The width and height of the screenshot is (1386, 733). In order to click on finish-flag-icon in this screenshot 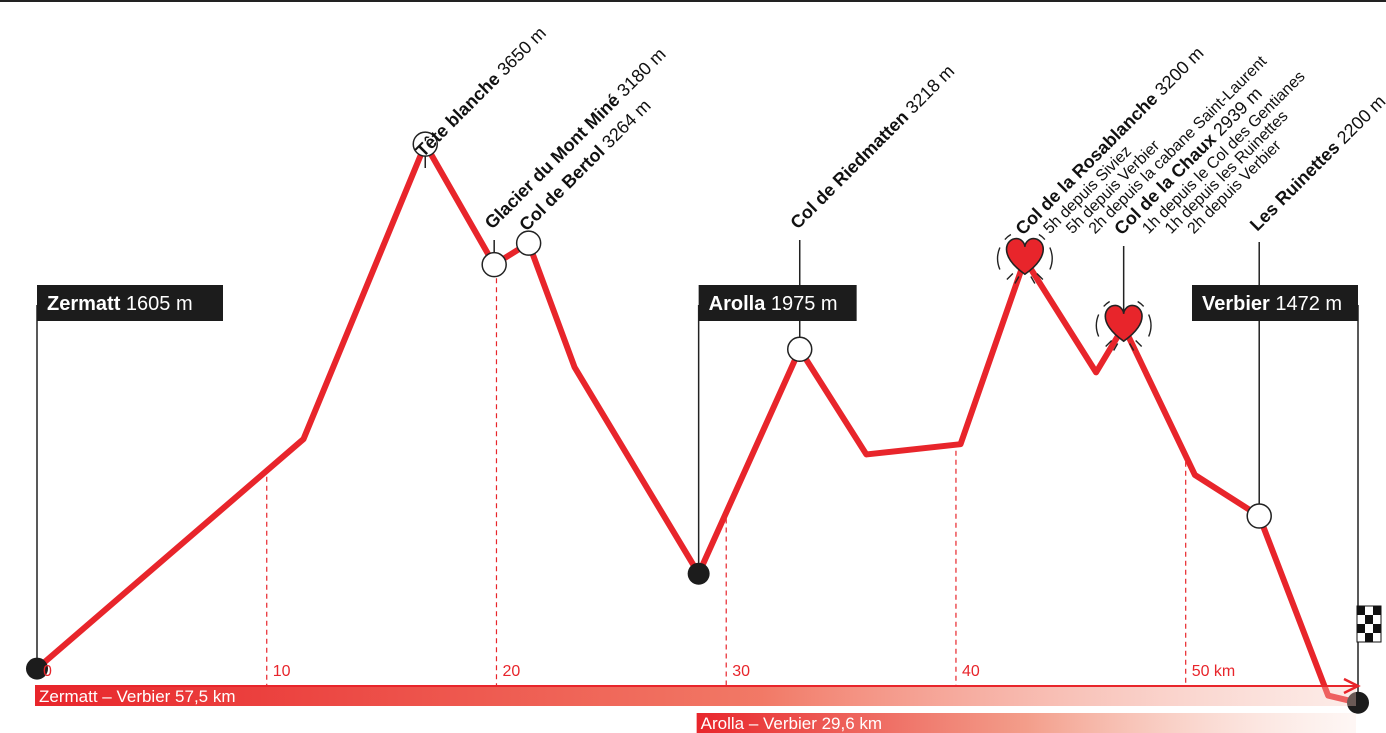, I will do `click(1369, 624)`.